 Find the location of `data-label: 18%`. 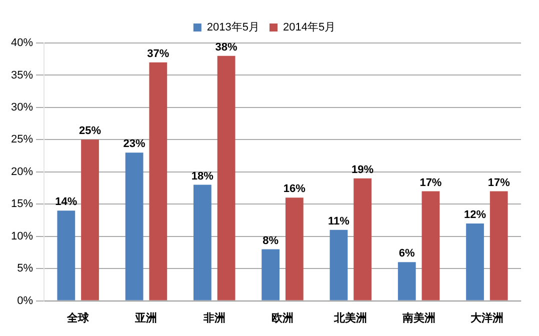

data-label: 18% is located at coordinates (202, 176).